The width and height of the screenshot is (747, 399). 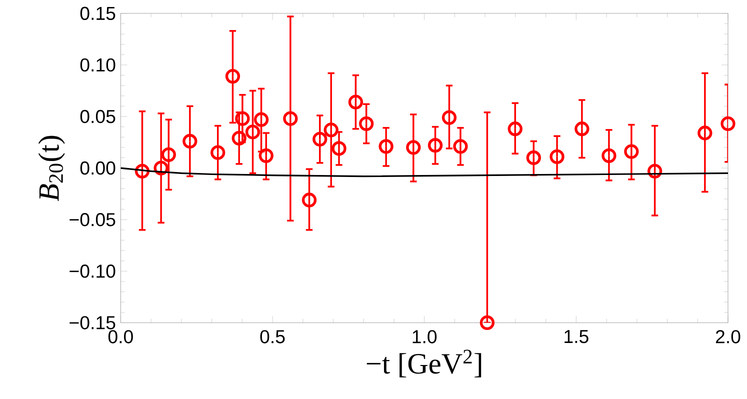 What do you see at coordinates (98, 168) in the screenshot?
I see `y-tick-label: 0.00` at bounding box center [98, 168].